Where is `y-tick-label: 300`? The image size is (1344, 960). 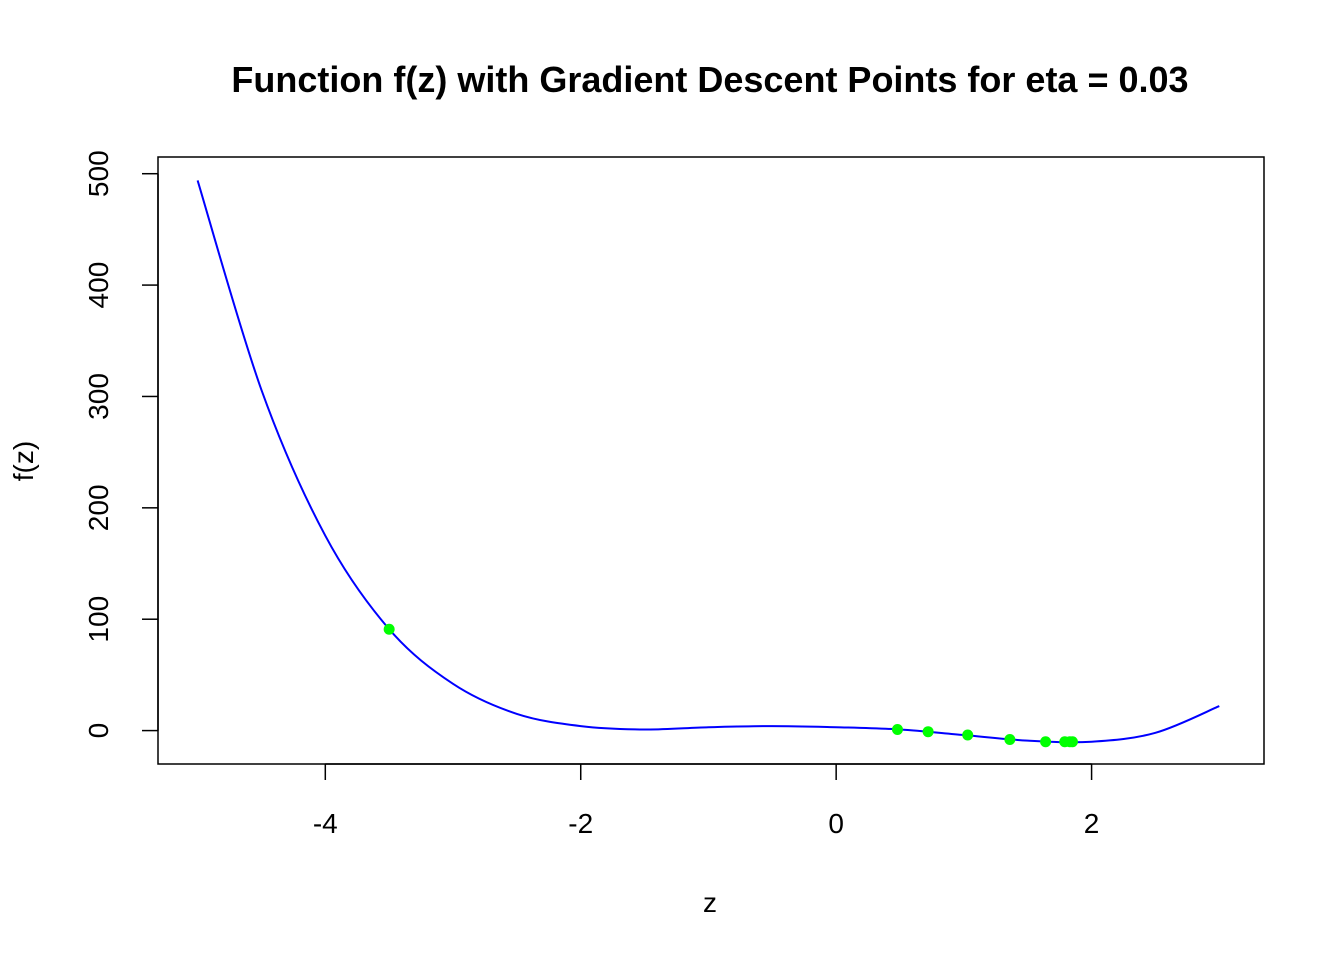 y-tick-label: 300 is located at coordinates (98, 396).